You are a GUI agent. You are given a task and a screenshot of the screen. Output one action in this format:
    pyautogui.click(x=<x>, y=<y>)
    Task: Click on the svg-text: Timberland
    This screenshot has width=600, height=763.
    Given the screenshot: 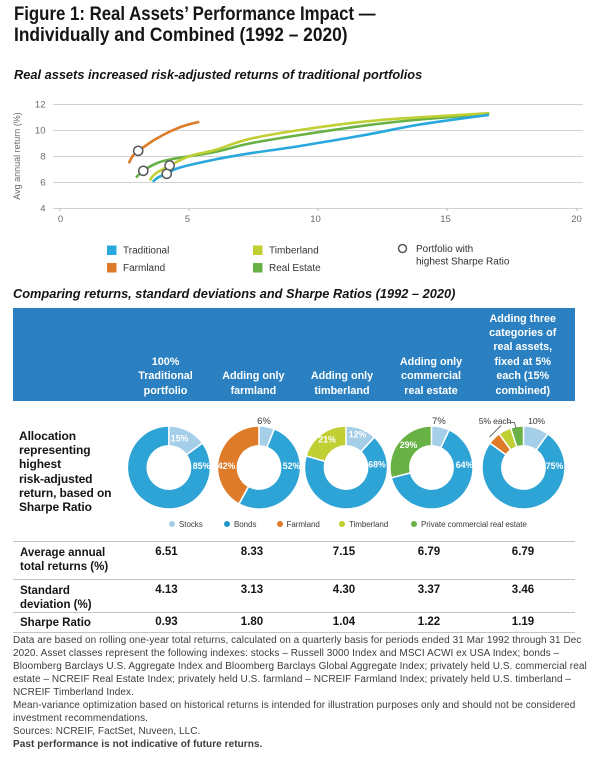 What is the action you would take?
    pyautogui.click(x=294, y=251)
    